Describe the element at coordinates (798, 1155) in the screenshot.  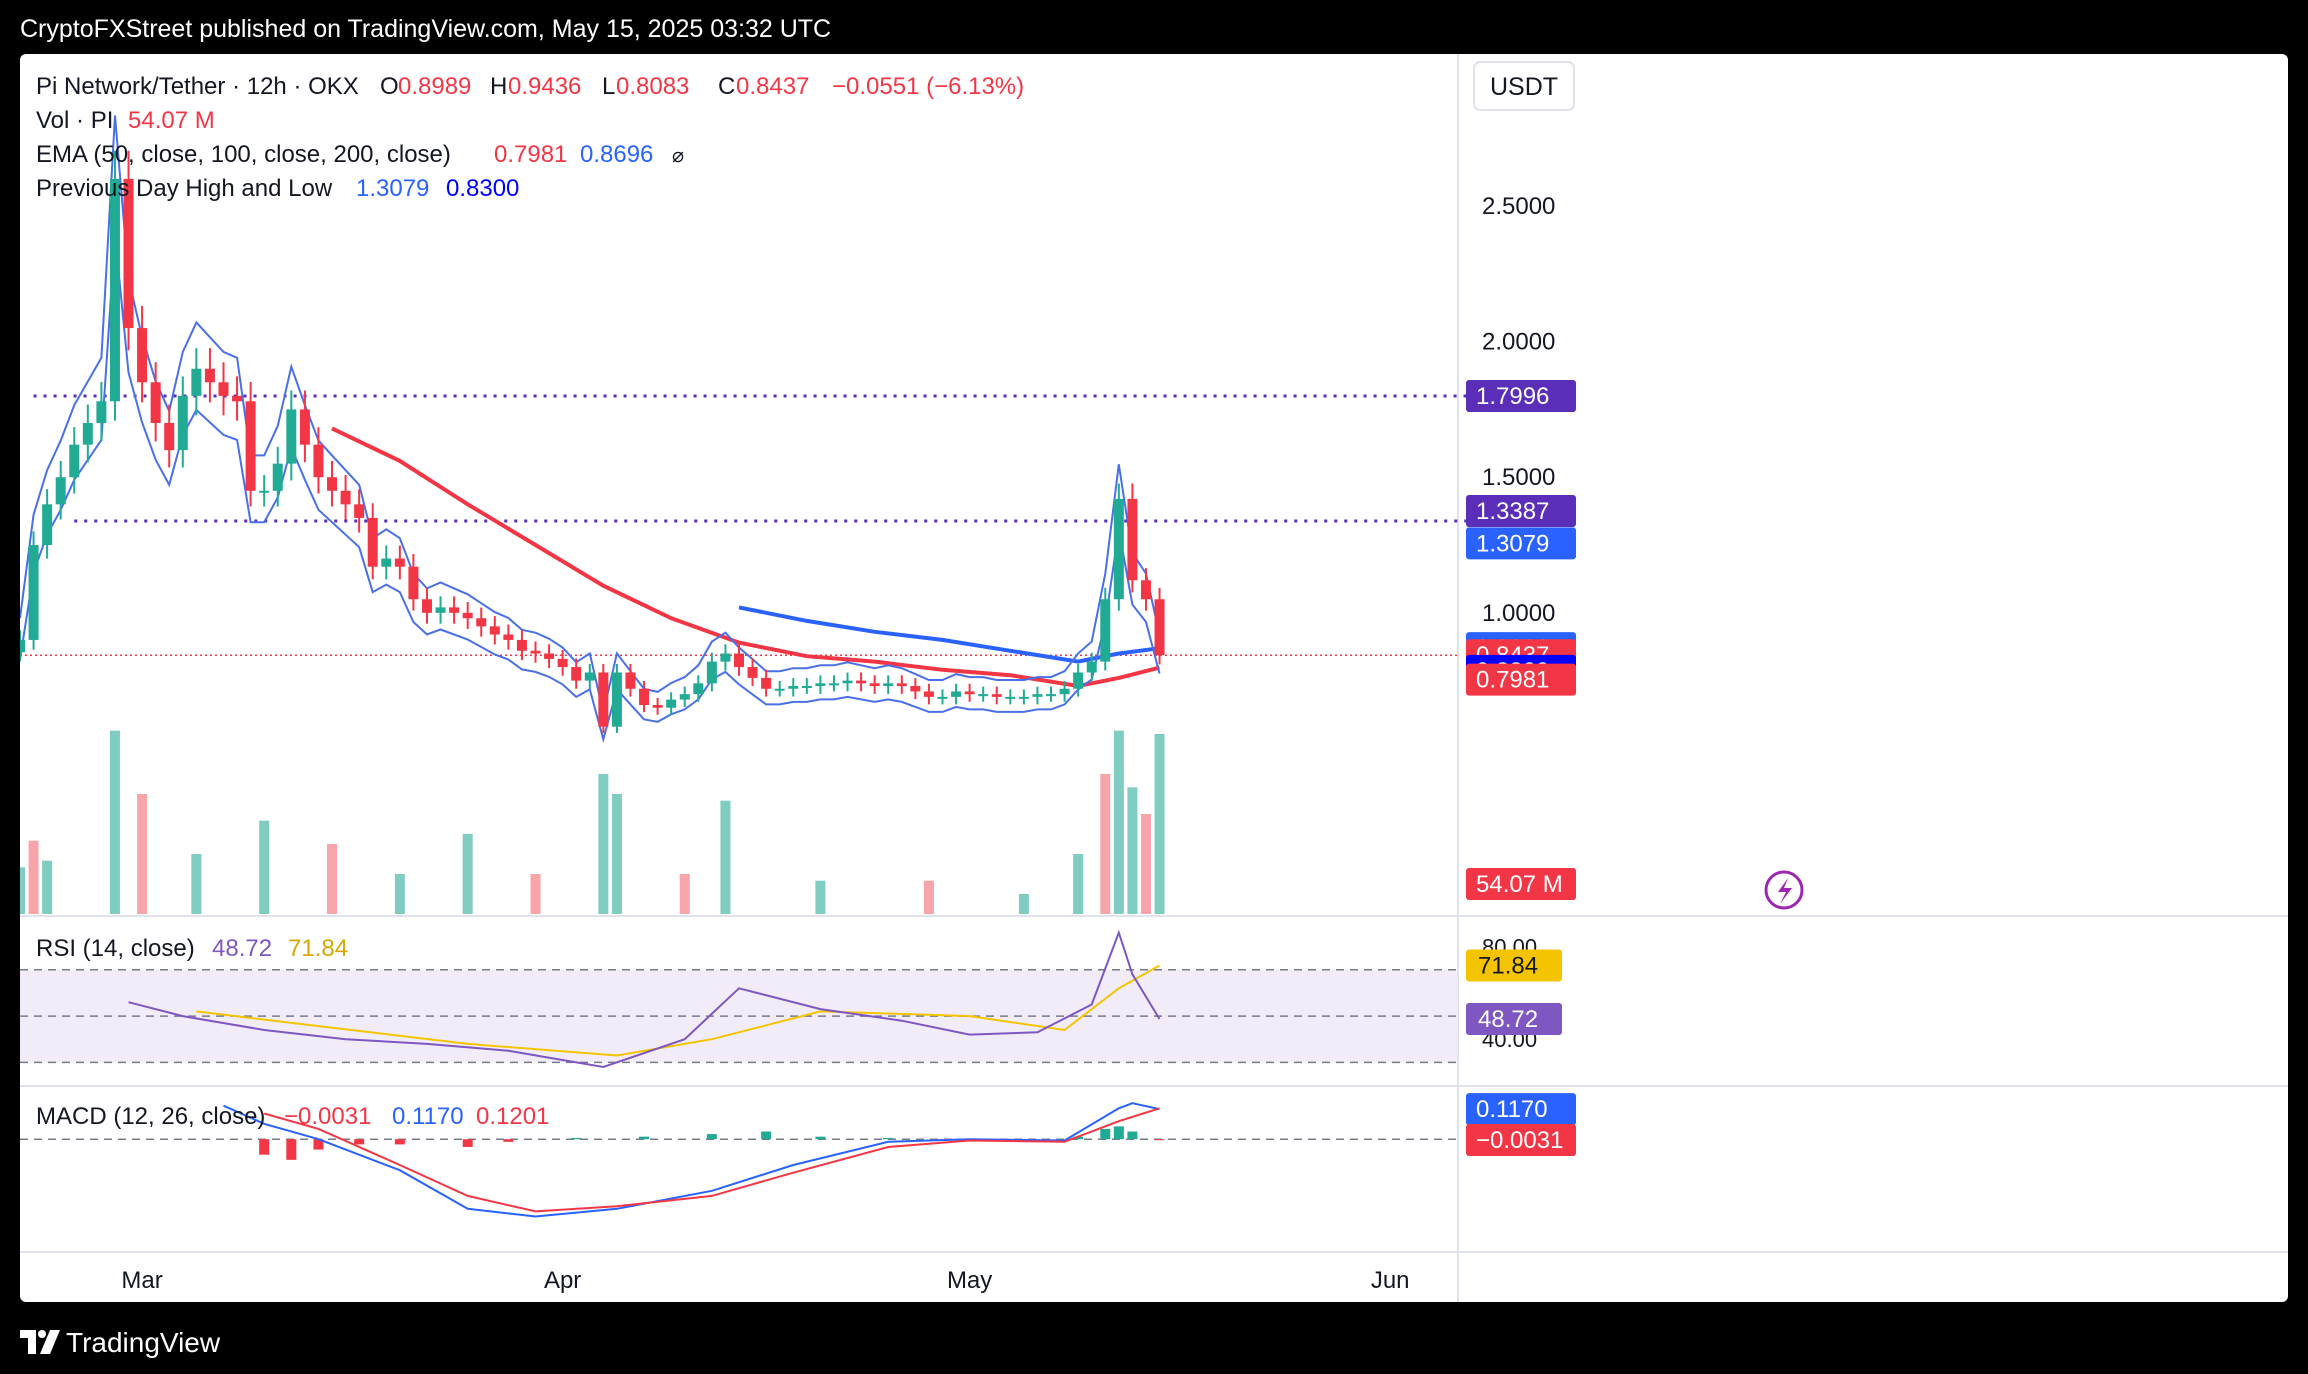
I see `macd-pane: 0.1170 −0.0031` at that location.